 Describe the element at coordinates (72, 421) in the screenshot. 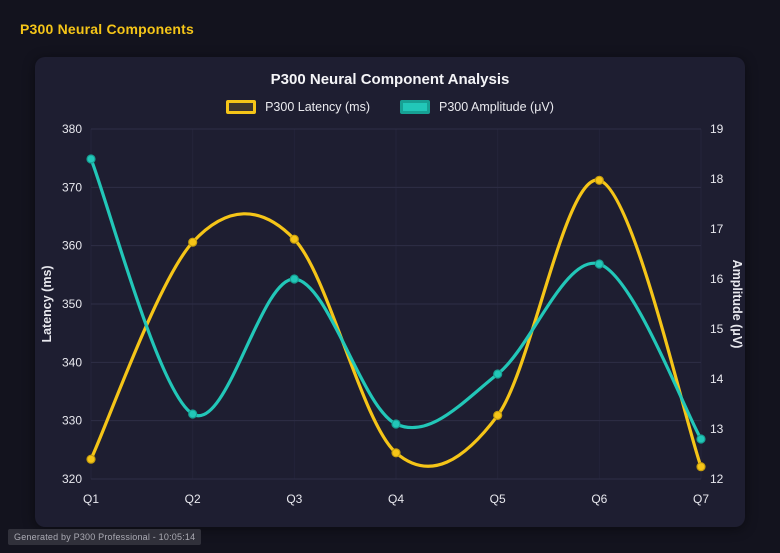

I see `svg-text: 330` at that location.